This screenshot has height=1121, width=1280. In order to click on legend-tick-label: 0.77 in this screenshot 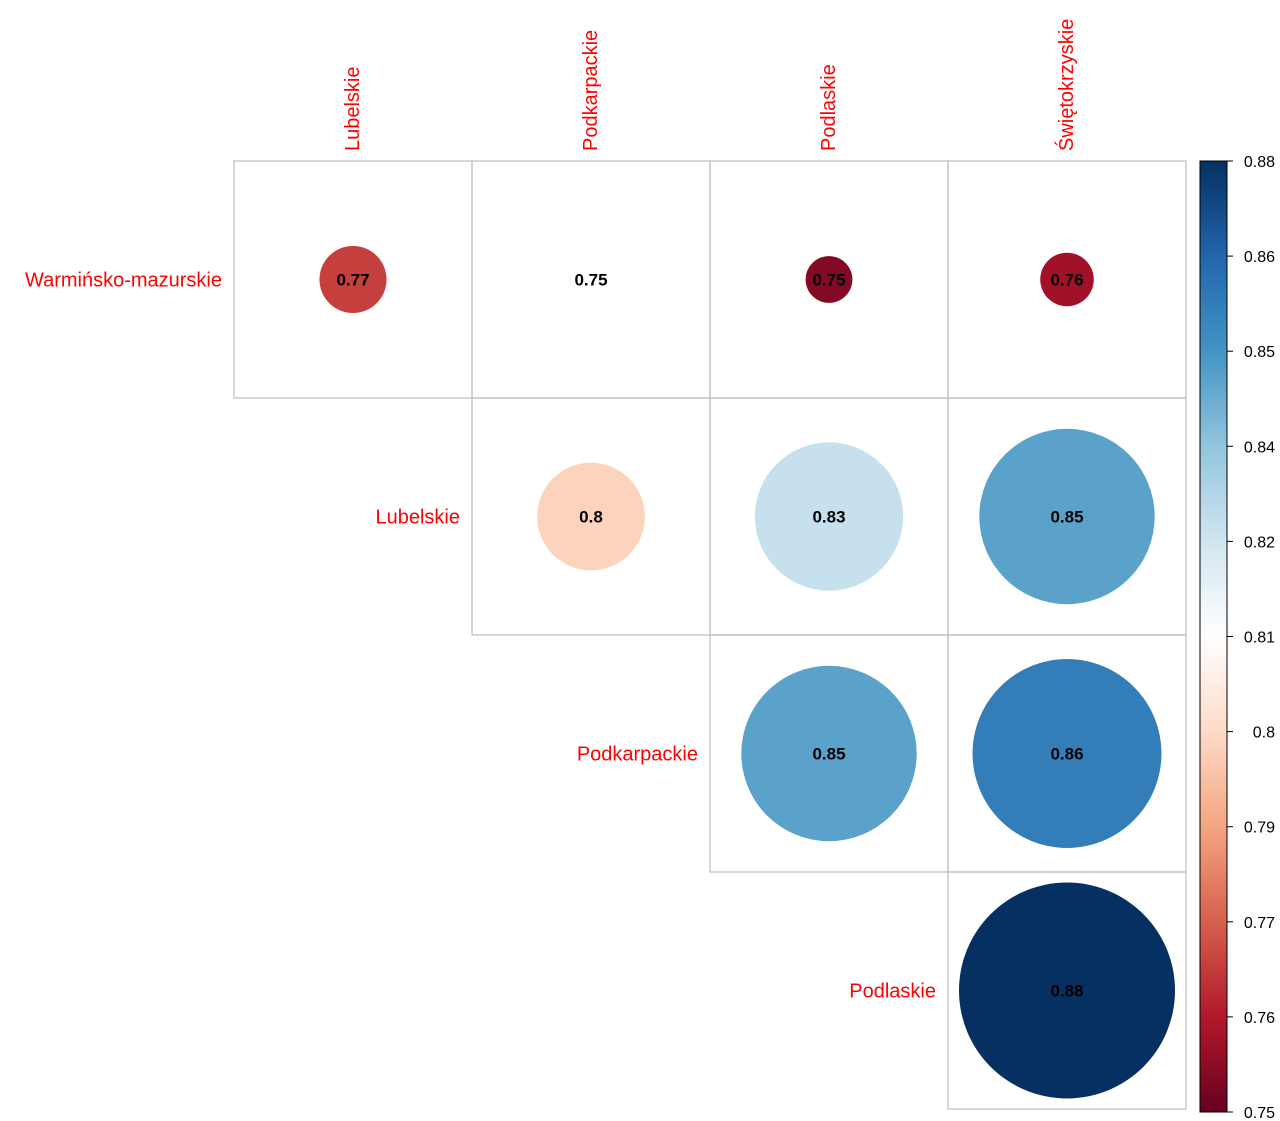, I will do `click(1259, 923)`.